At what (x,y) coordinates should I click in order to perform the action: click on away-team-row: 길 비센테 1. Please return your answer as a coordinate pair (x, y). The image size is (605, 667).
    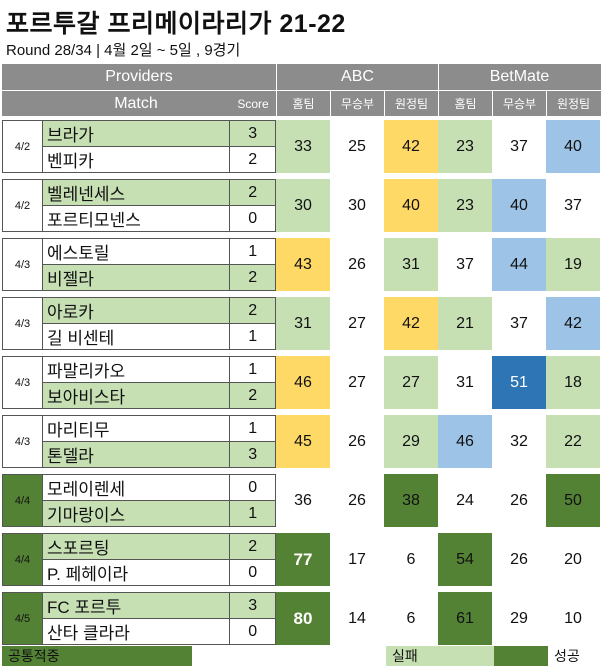
    Looking at the image, I should click on (159, 336).